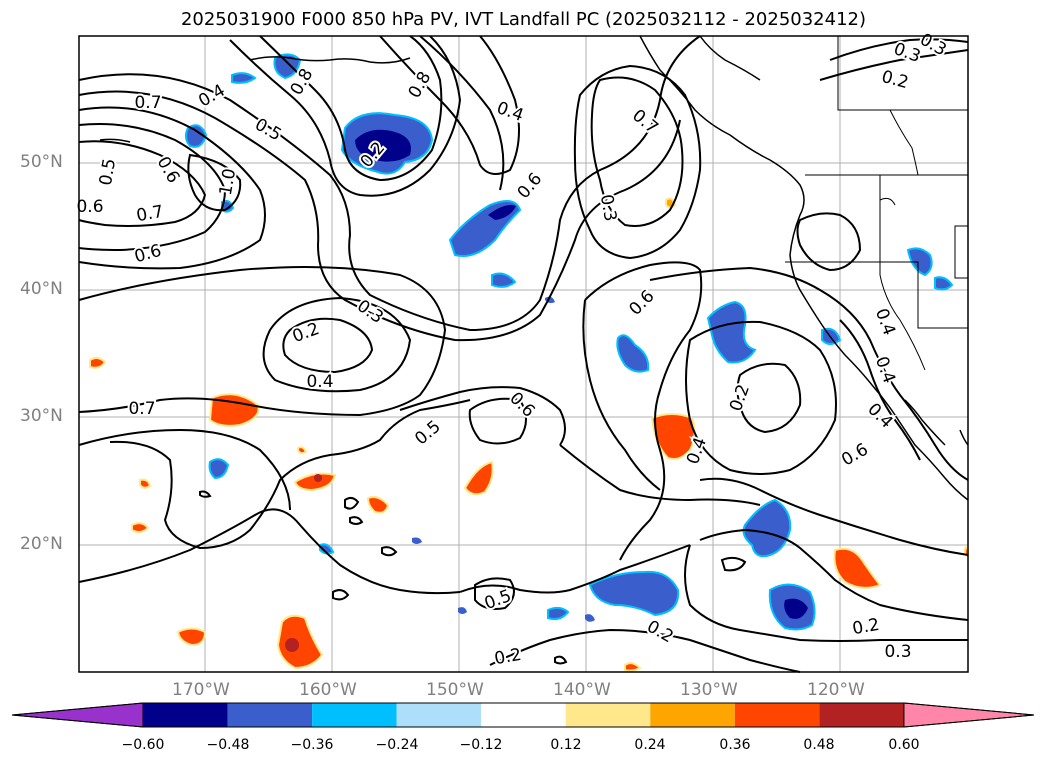  What do you see at coordinates (735, 745) in the screenshot?
I see `colorbar-tick: 0.36` at bounding box center [735, 745].